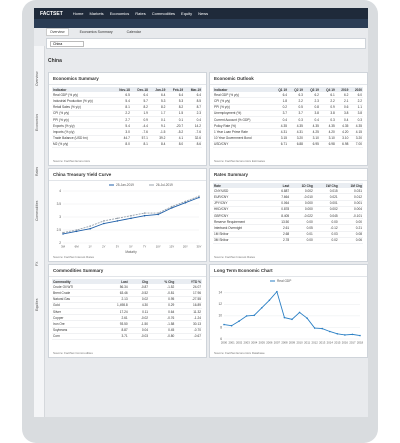  Describe the element at coordinates (288, 191) in the screenshot. I see `table-row: CNY/USD 6.887 0.002 0.015 0.031` at that location.